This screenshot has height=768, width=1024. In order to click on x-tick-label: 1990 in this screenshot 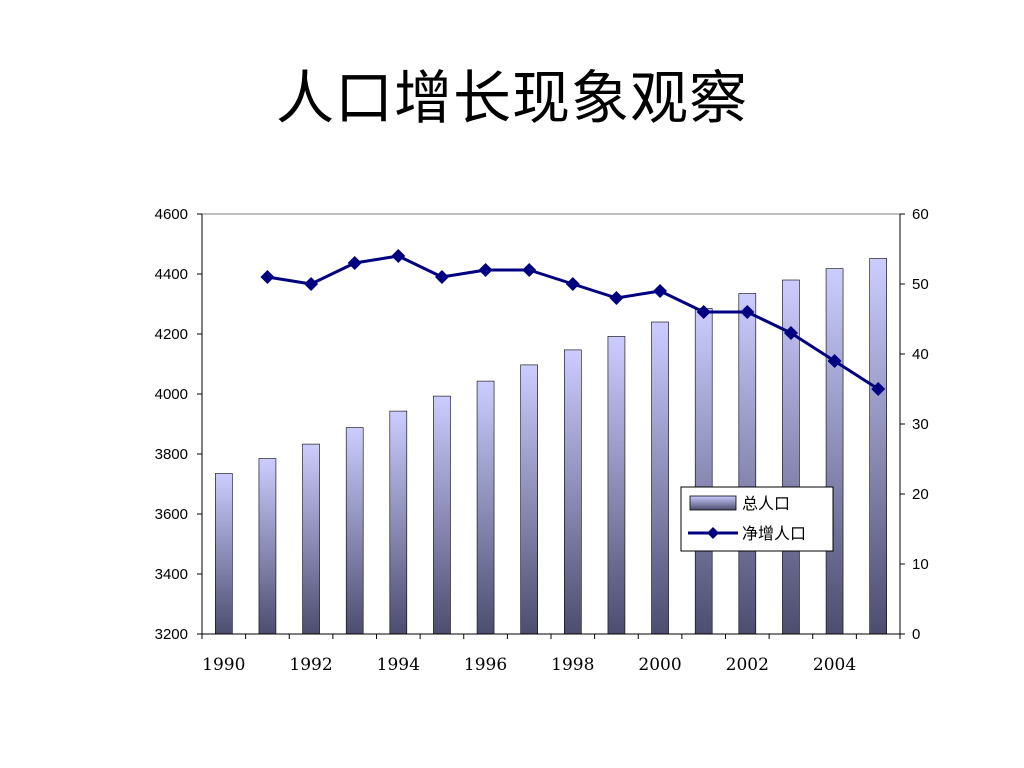, I will do `click(223, 665)`.